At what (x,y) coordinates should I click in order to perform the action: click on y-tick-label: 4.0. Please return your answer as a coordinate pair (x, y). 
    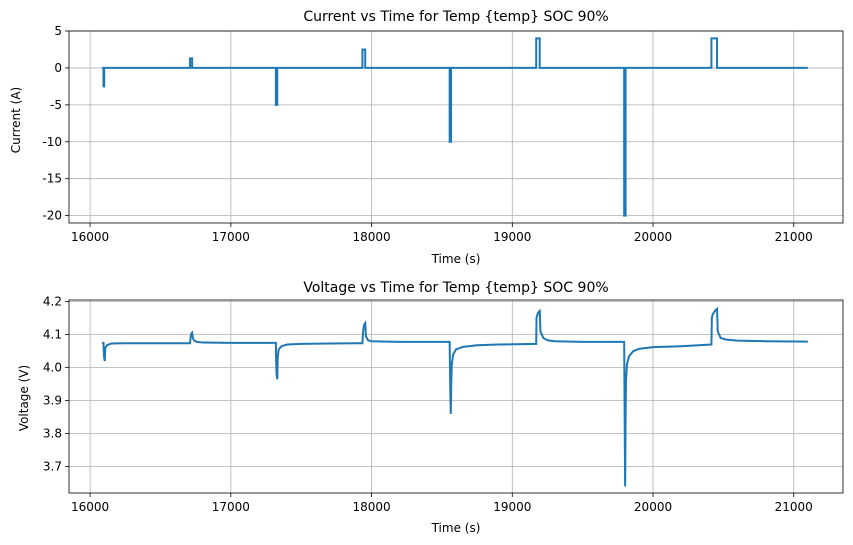
    Looking at the image, I should click on (52, 368).